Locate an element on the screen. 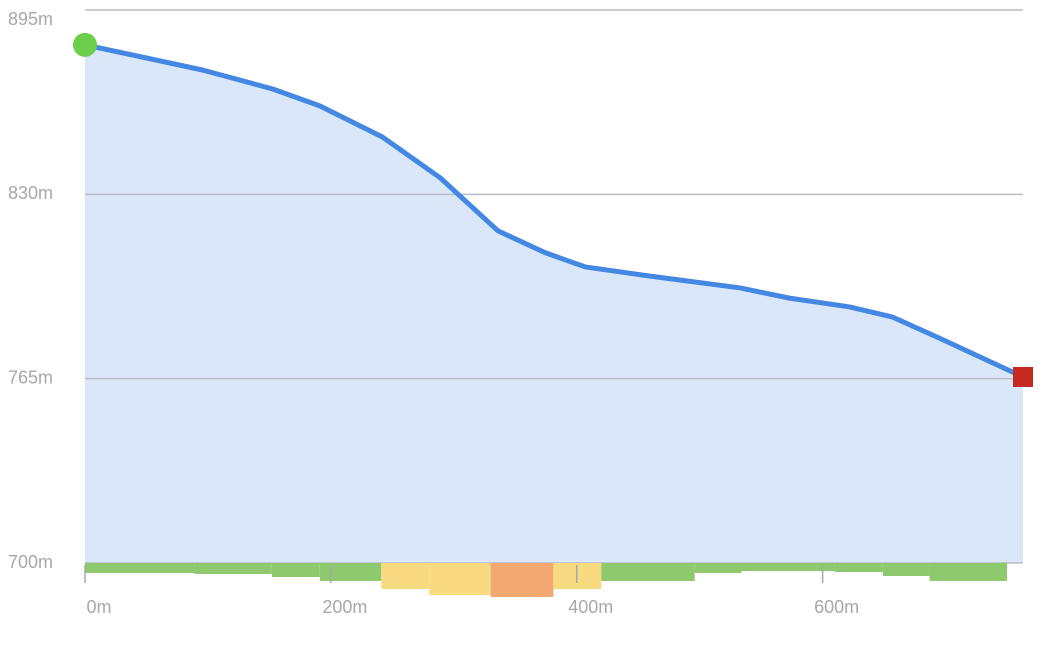 The image size is (1052, 646). x-tick-label: 200m is located at coordinates (344, 607).